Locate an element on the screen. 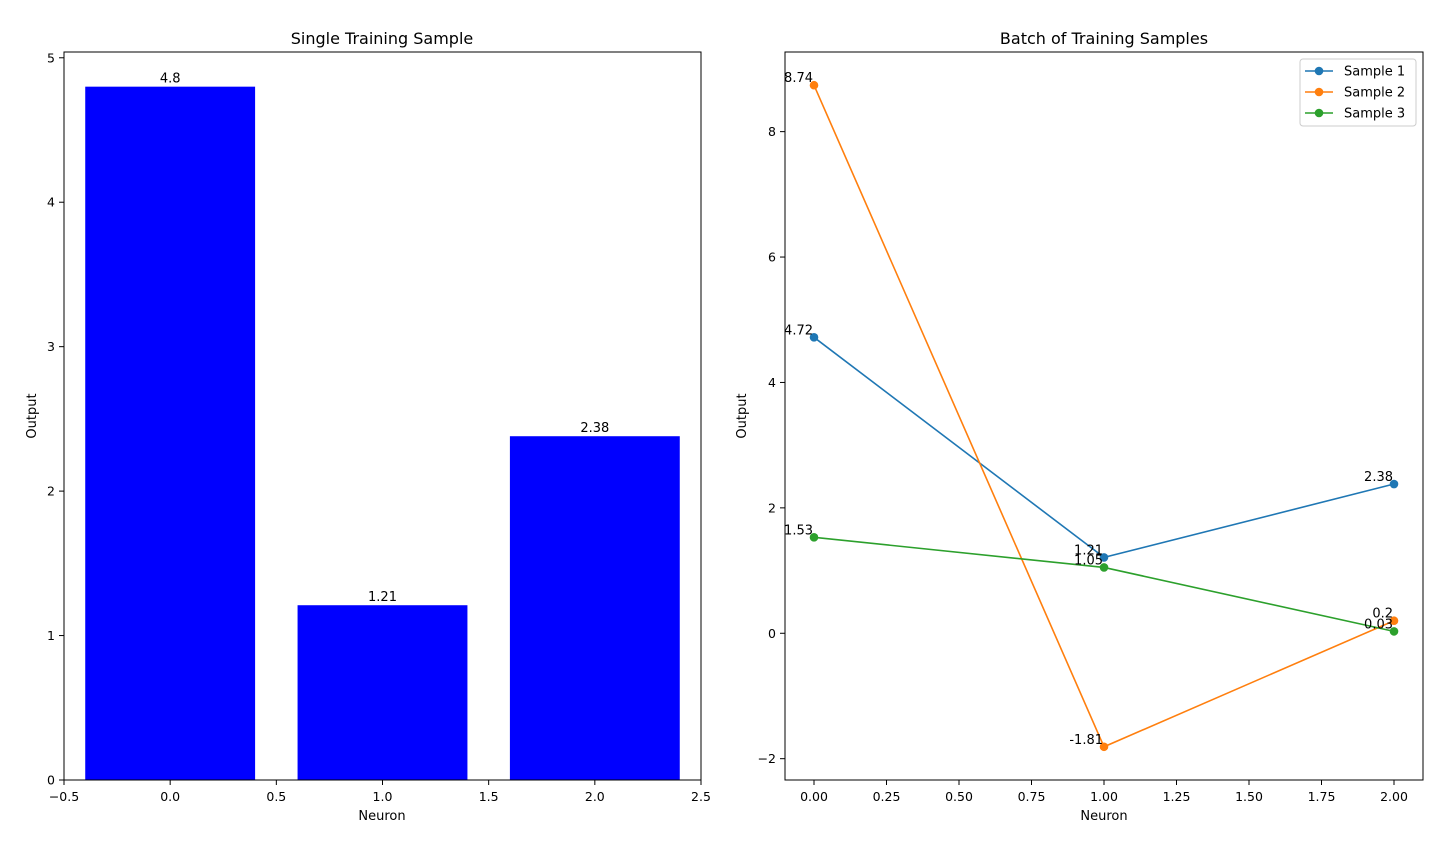 The image size is (1440, 864). legend: Sample 1 Sample 2 Sample 3 is located at coordinates (1358, 92).